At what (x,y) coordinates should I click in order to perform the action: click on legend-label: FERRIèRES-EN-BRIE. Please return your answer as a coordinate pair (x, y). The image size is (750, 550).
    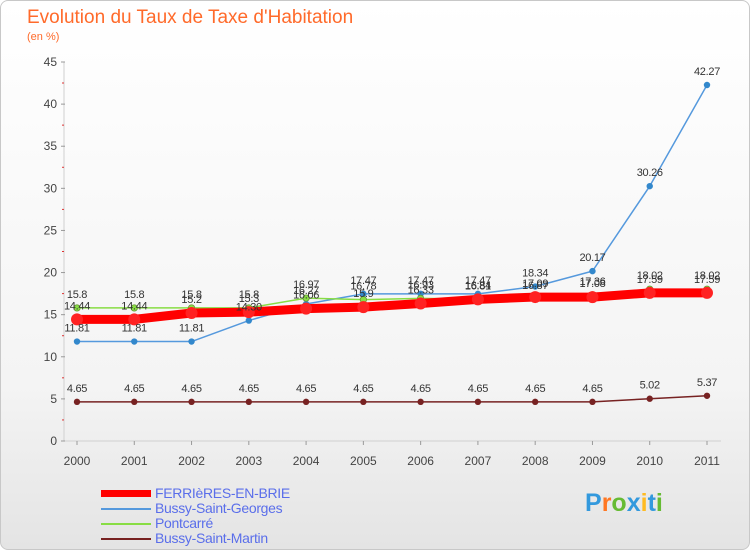
    Looking at the image, I should click on (222, 493).